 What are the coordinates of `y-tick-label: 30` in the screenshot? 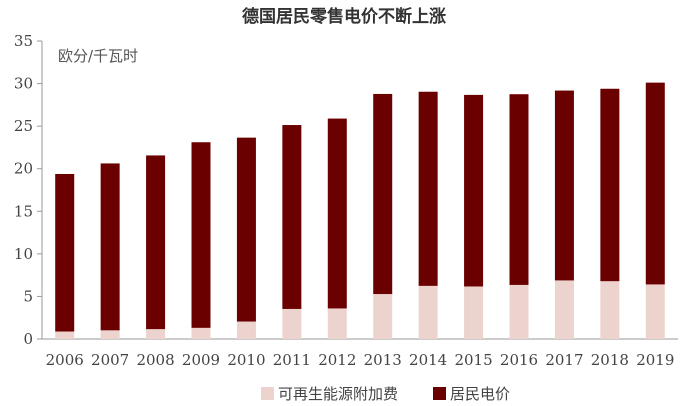 It's located at (23, 84).